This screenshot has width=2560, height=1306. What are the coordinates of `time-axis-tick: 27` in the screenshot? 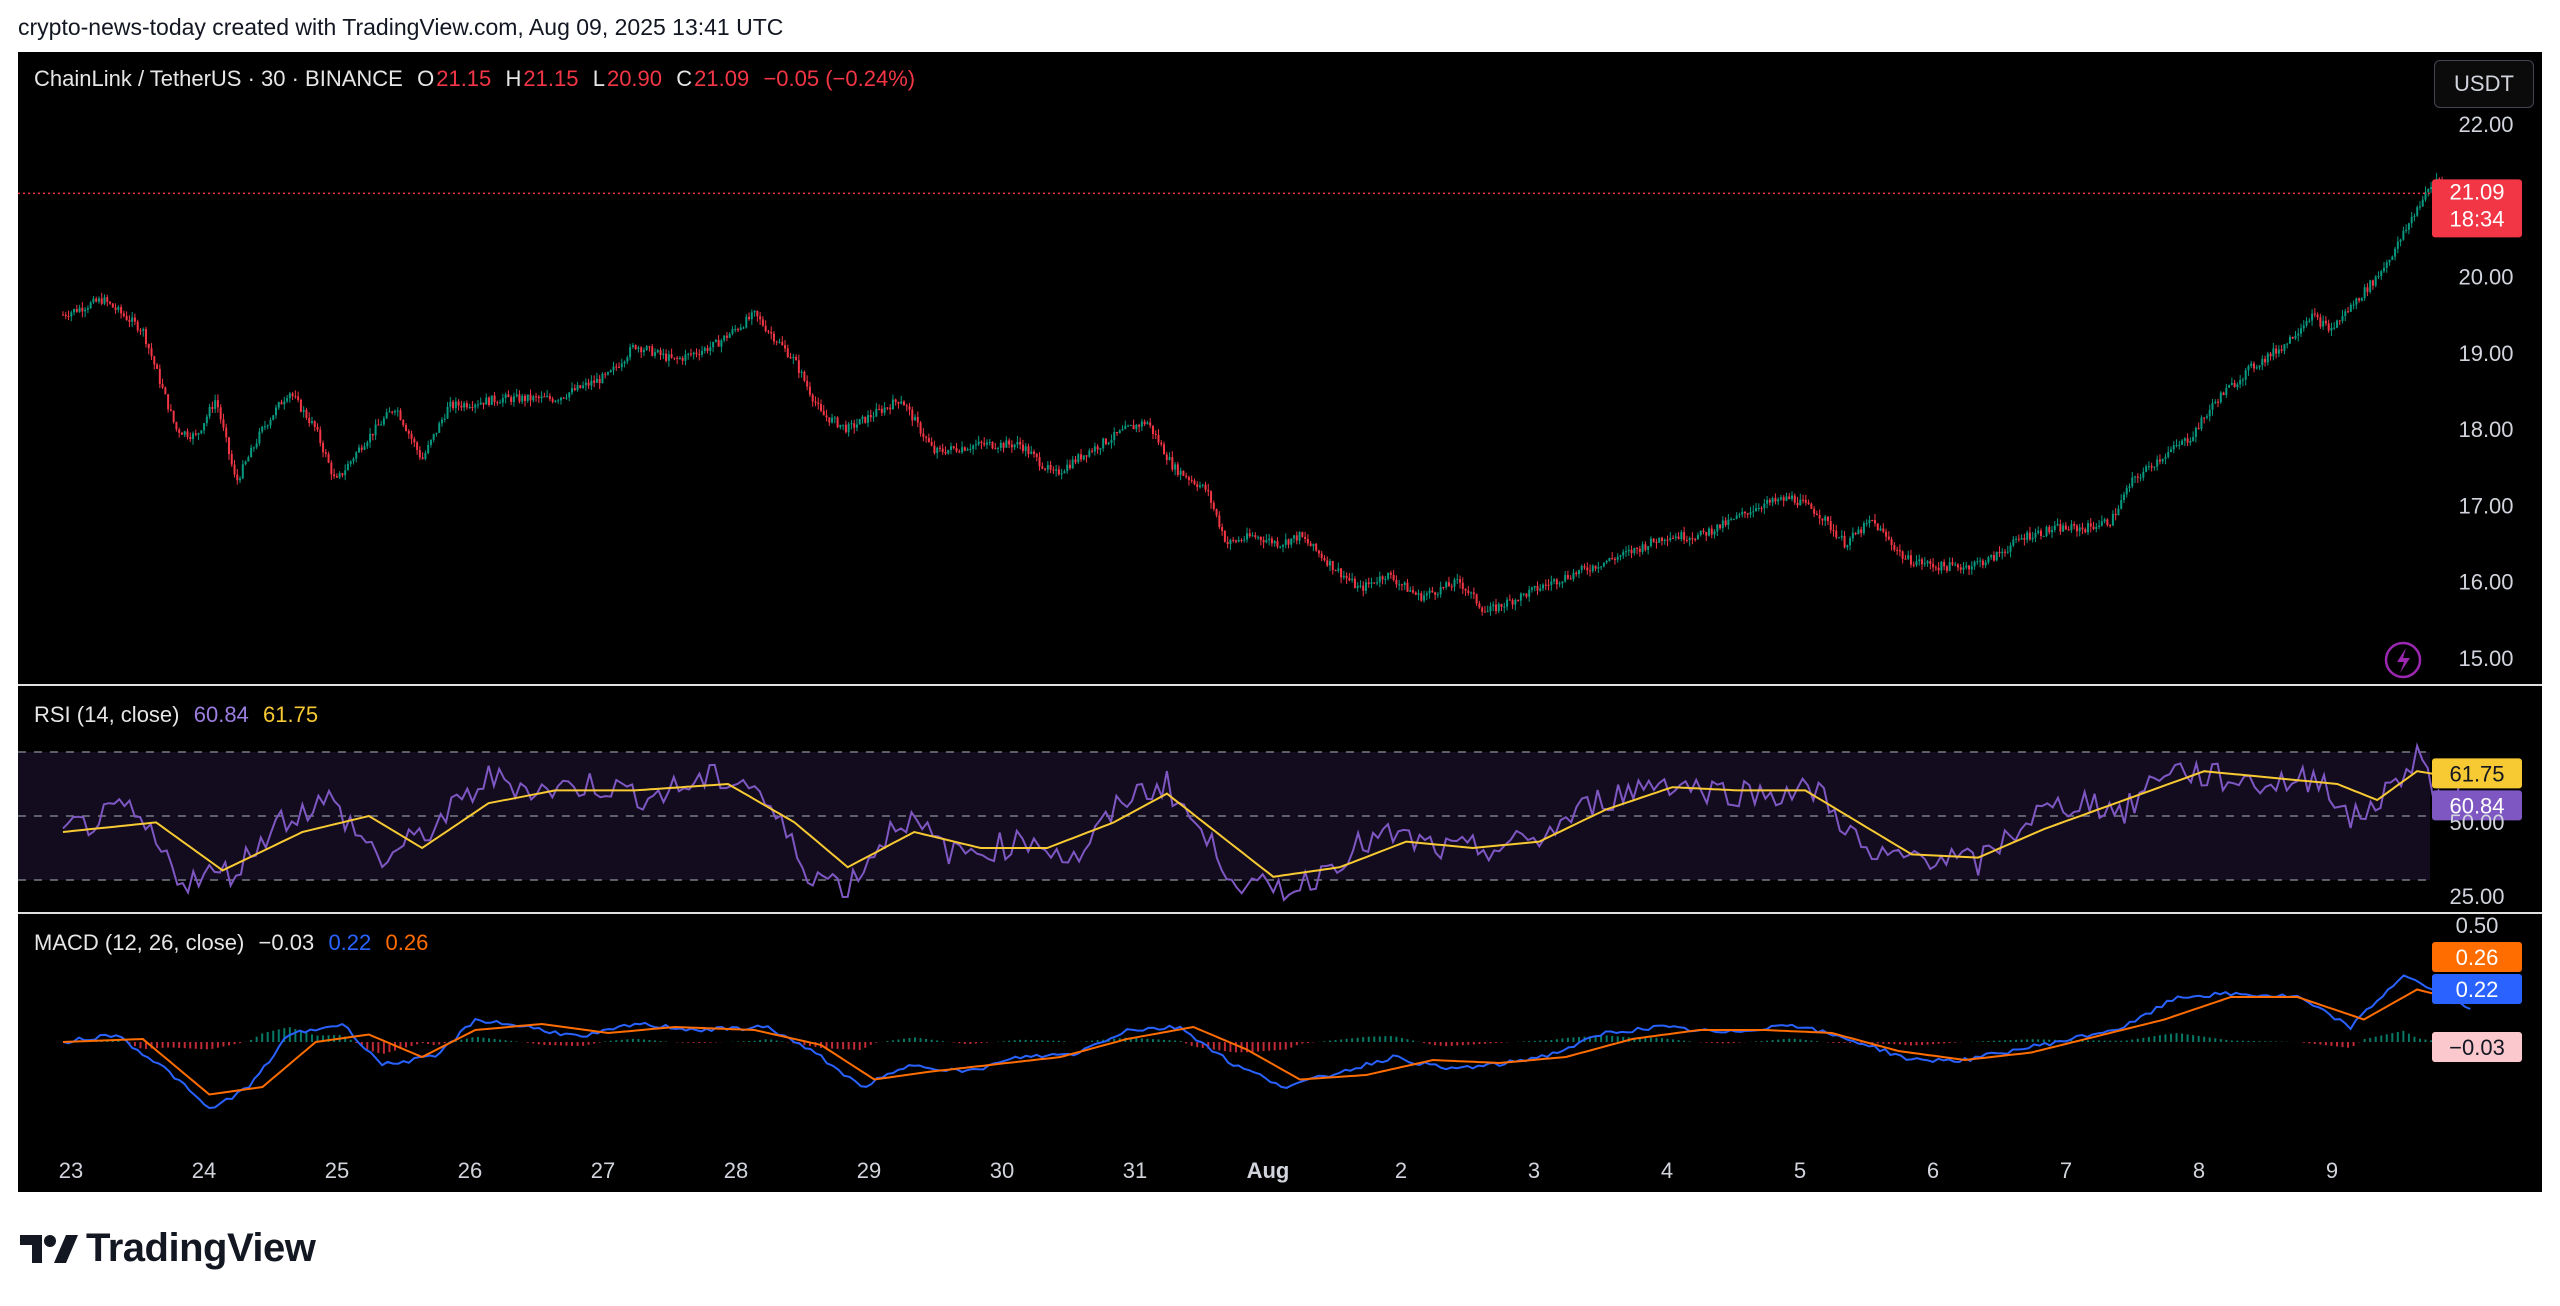 It's located at (603, 1170).